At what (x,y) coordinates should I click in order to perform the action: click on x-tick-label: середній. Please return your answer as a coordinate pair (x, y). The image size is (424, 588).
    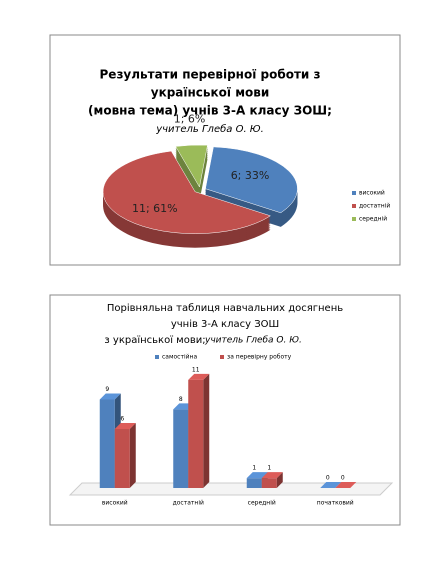
    Looking at the image, I should click on (262, 503).